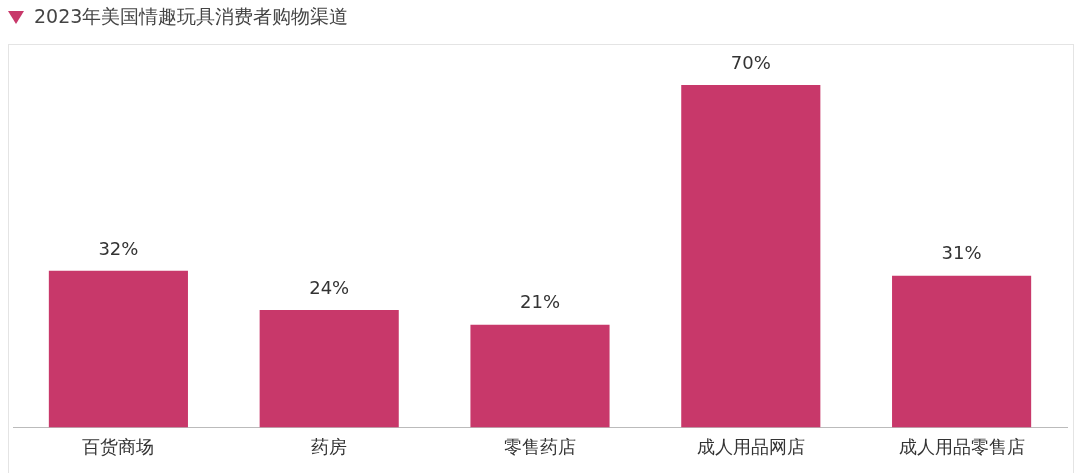 The height and width of the screenshot is (475, 1080). Describe the element at coordinates (191, 16) in the screenshot. I see `chart-title: 2023年美国情趣玩具消费者购物渠道` at that location.